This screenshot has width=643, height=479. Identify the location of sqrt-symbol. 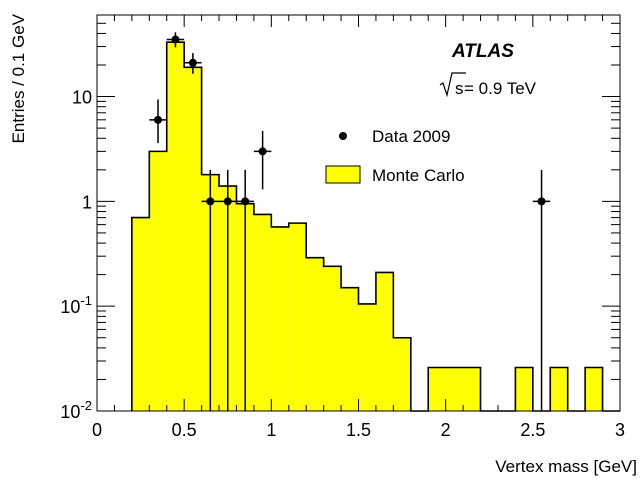
(452, 85).